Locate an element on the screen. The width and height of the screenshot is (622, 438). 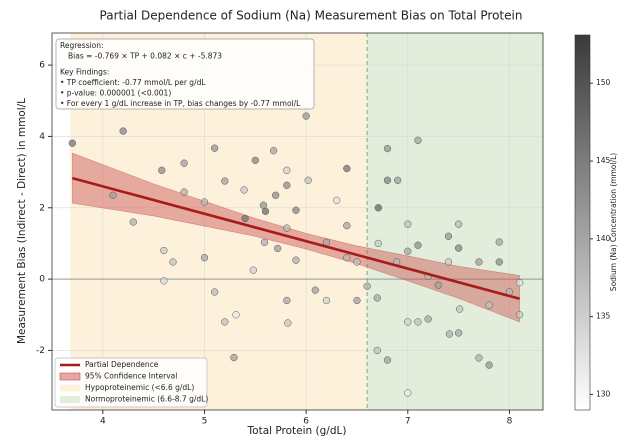
x-tick-label: 5 is located at coordinates (205, 422).